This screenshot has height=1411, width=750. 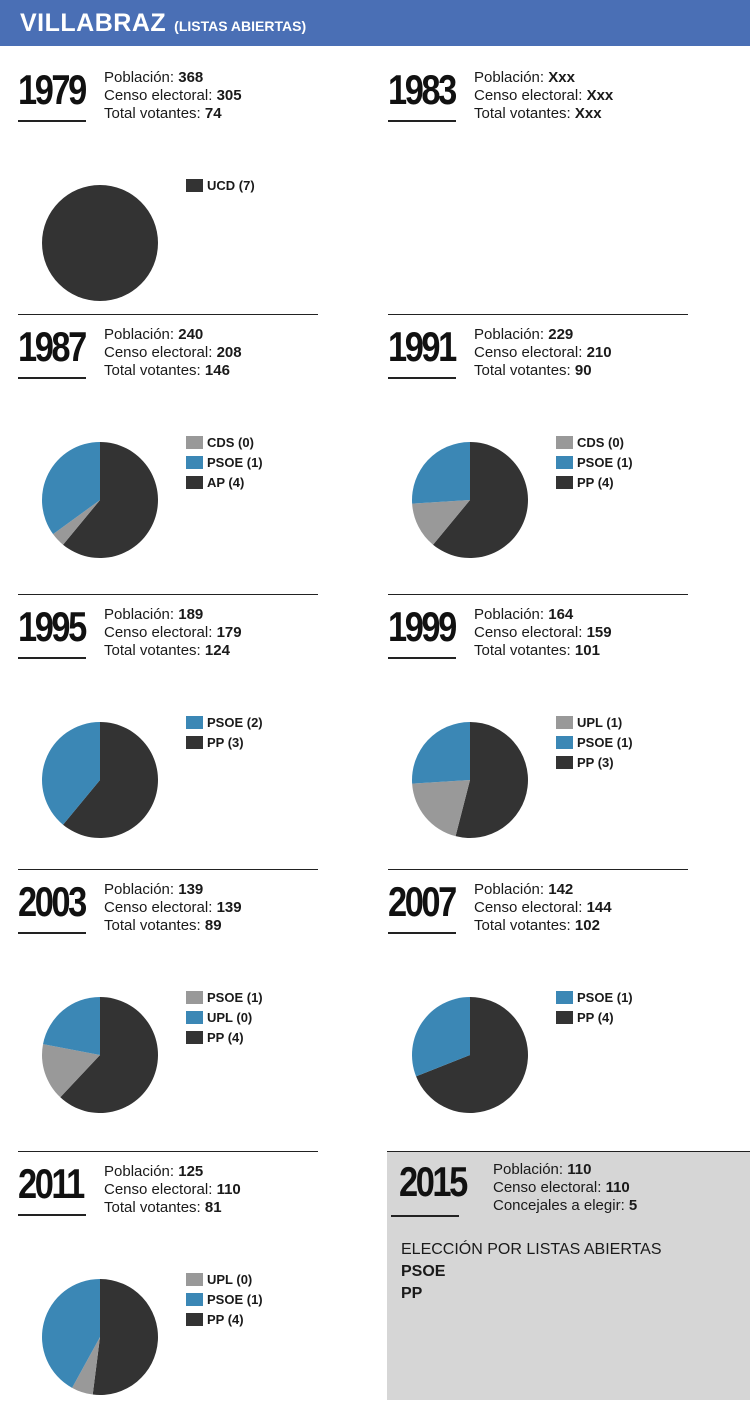 I want to click on poblacion-row: Población: Xxx, so click(x=543, y=78).